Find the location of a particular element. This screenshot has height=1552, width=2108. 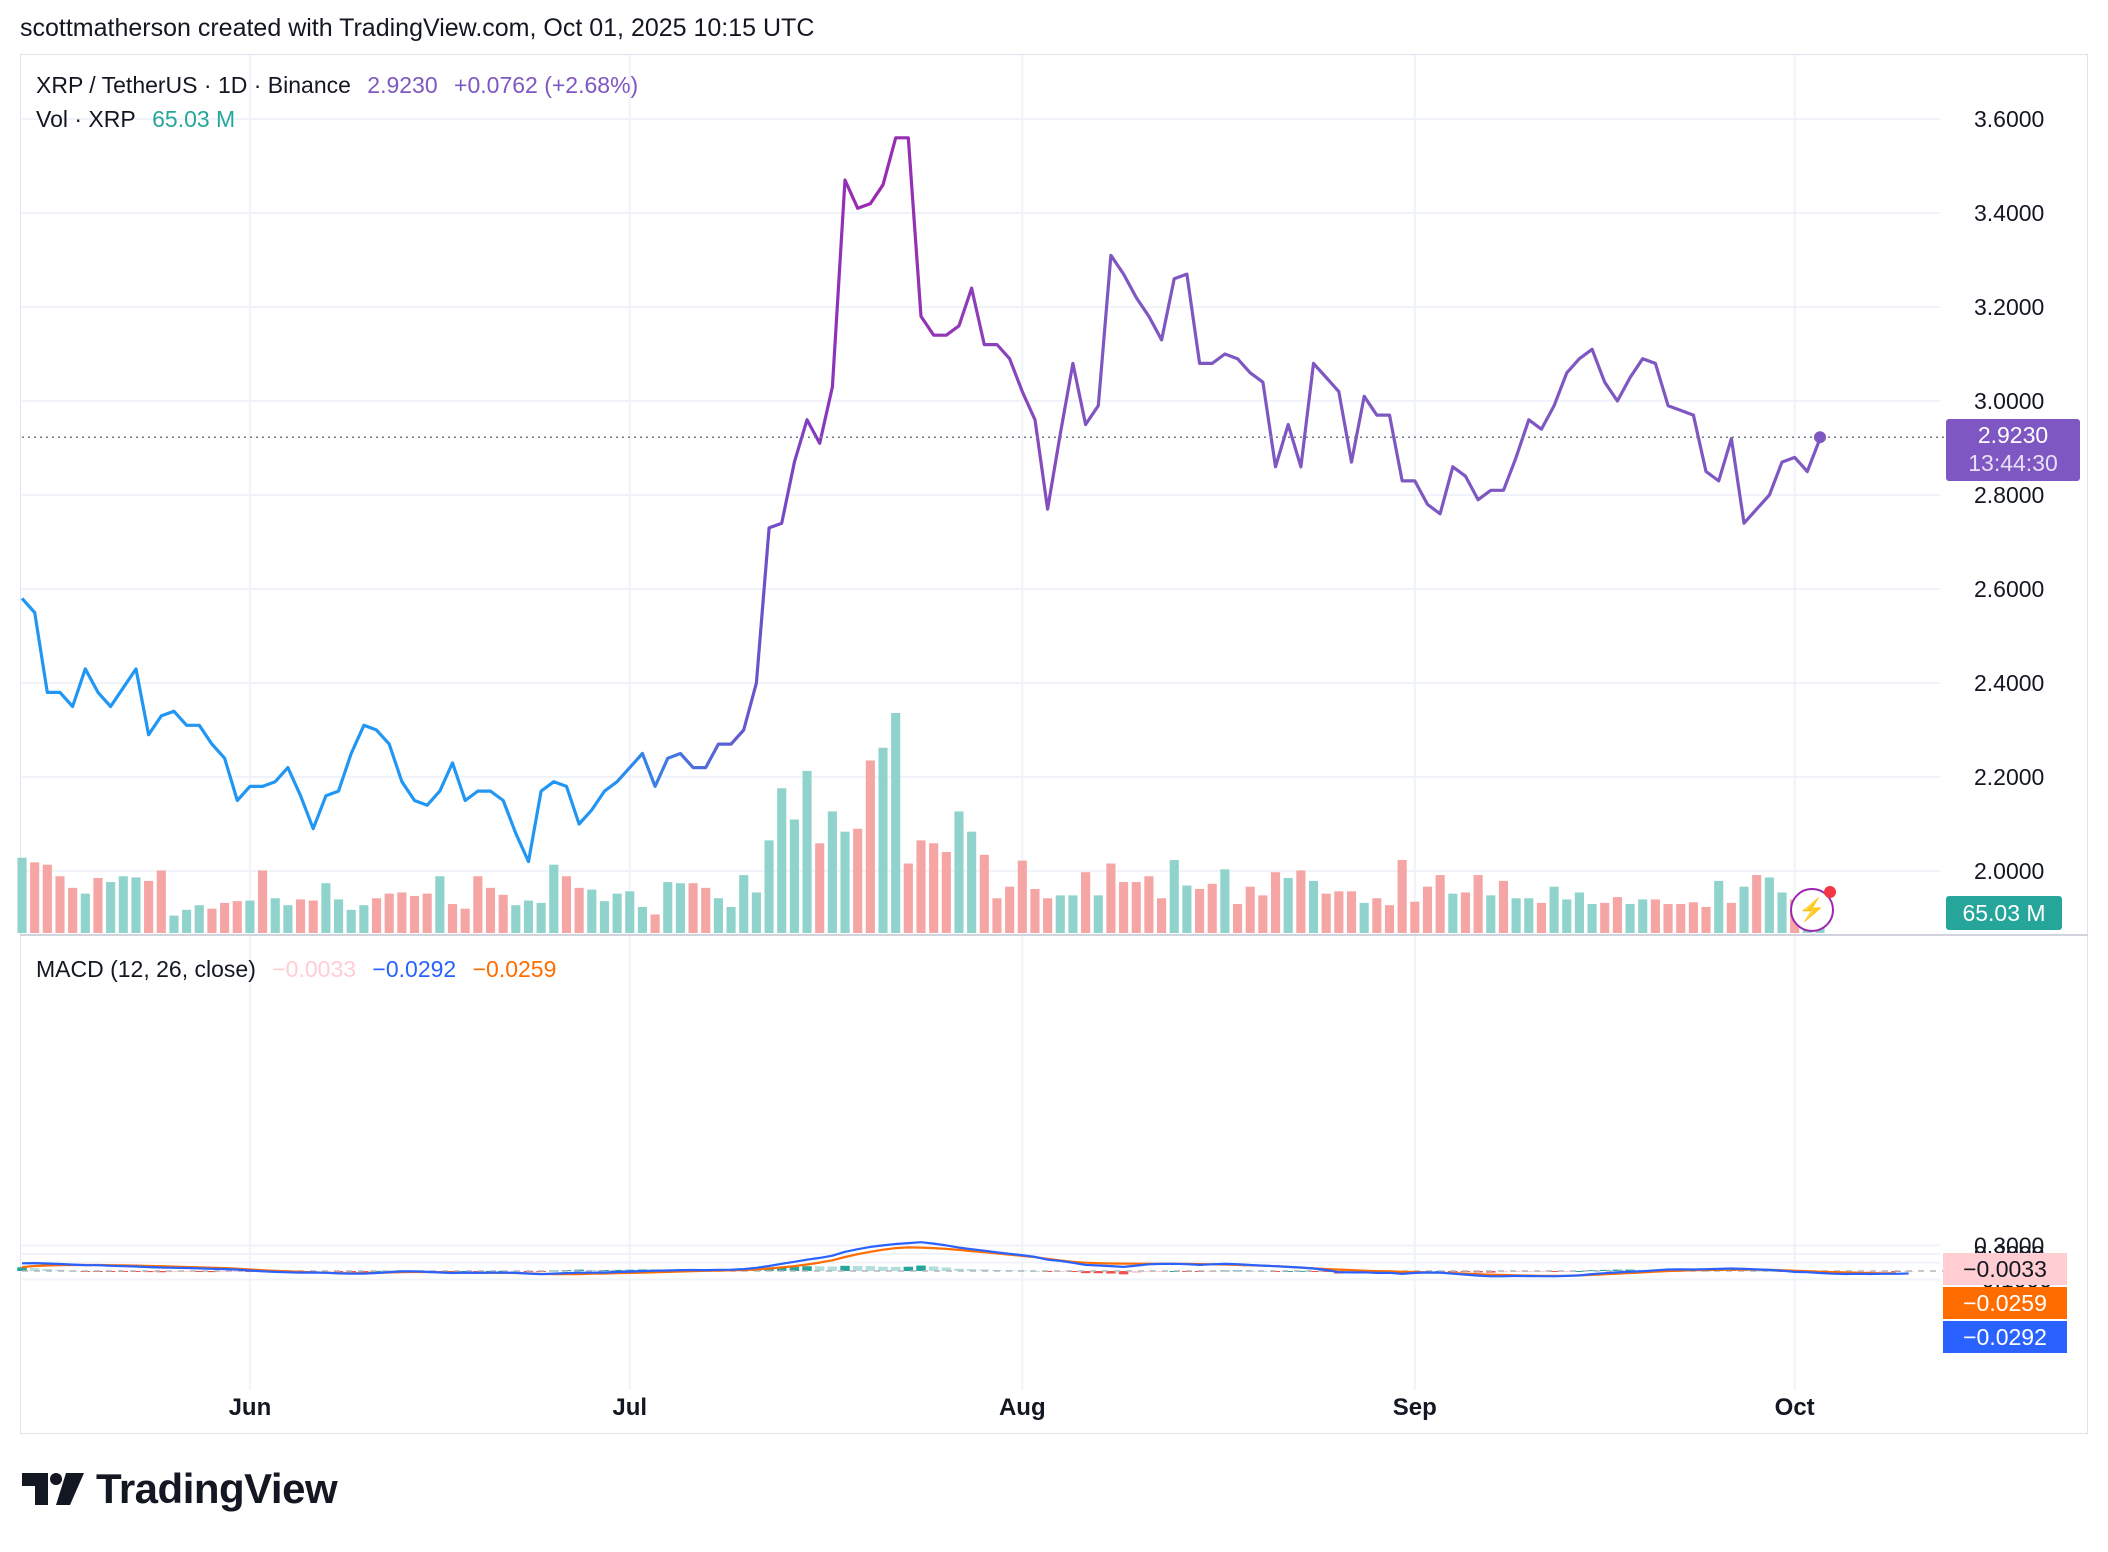

price-tick-label: 2.4000 is located at coordinates (2009, 683).